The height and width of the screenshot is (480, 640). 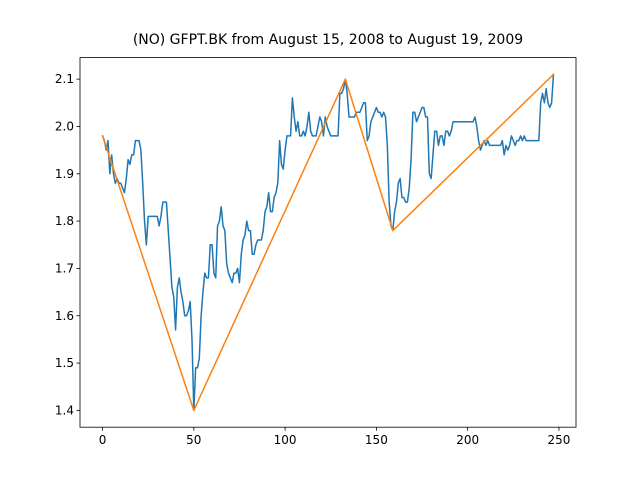 I want to click on y-tick-label: 2.0, so click(x=64, y=126).